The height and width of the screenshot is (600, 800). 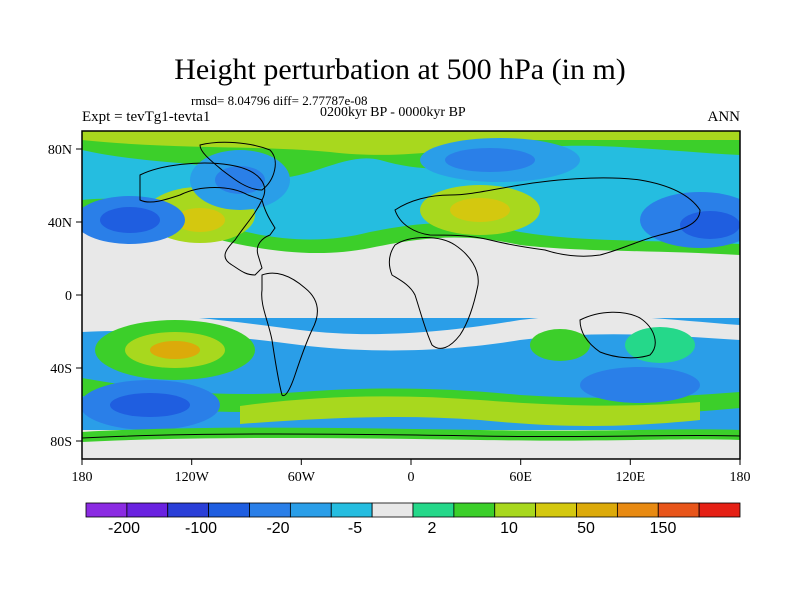 I want to click on colorbar-label: 10, so click(x=509, y=528).